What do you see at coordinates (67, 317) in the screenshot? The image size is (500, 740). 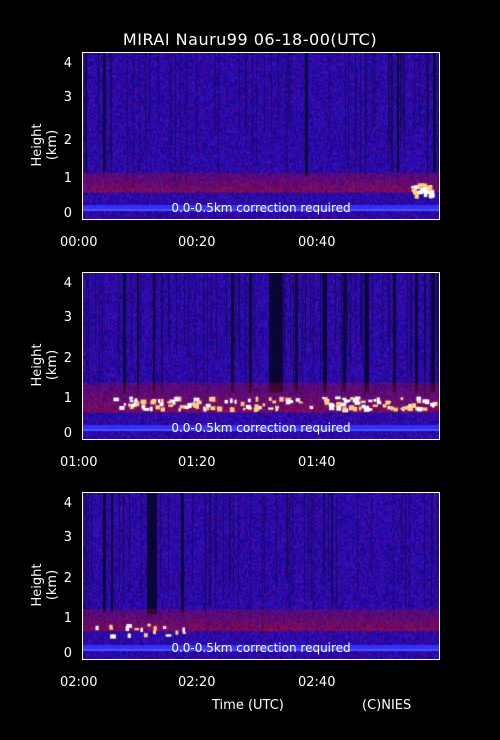 I see `y-tick-2-3: 3` at bounding box center [67, 317].